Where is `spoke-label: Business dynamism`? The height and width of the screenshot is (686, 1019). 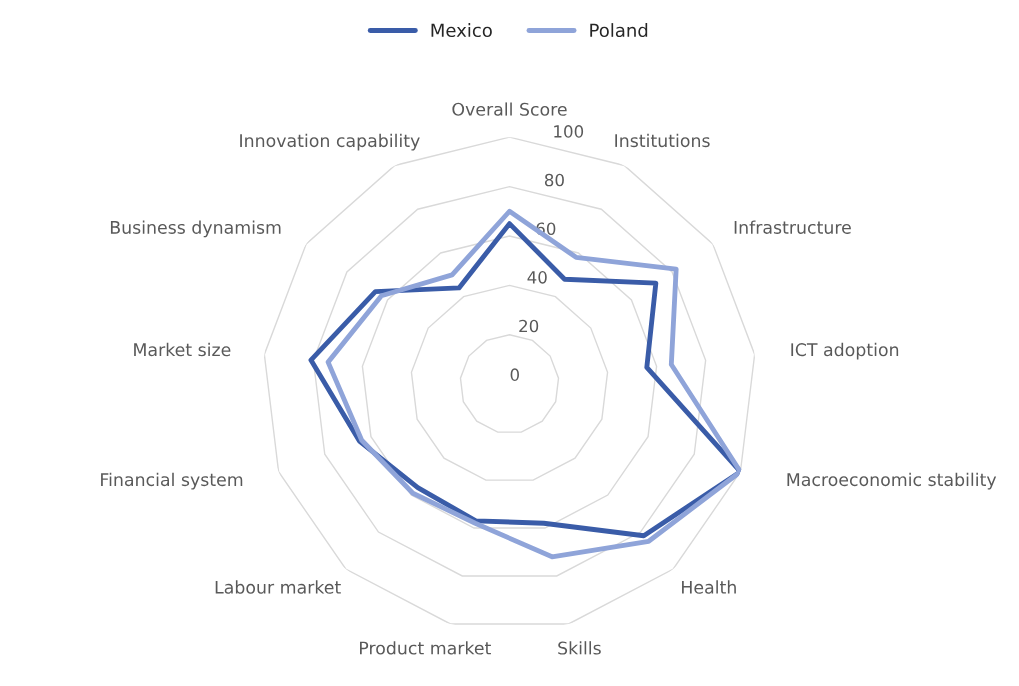
spoke-label: Business dynamism is located at coordinates (195, 229).